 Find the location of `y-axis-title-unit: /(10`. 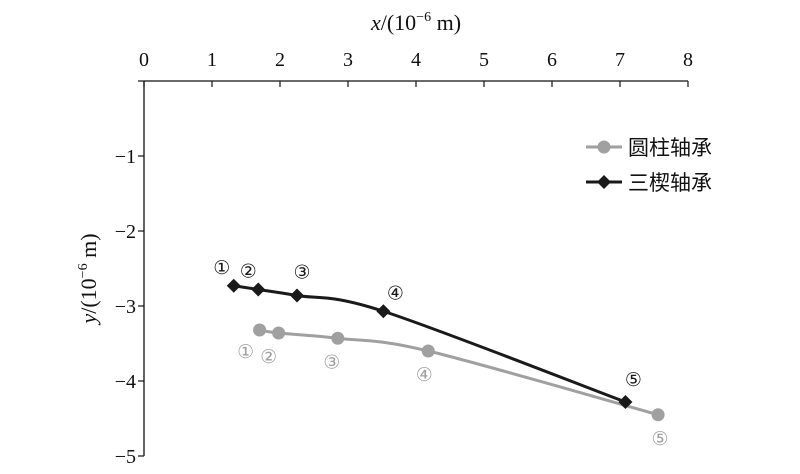

y-axis-title-unit: /(10 is located at coordinates (88, 295).